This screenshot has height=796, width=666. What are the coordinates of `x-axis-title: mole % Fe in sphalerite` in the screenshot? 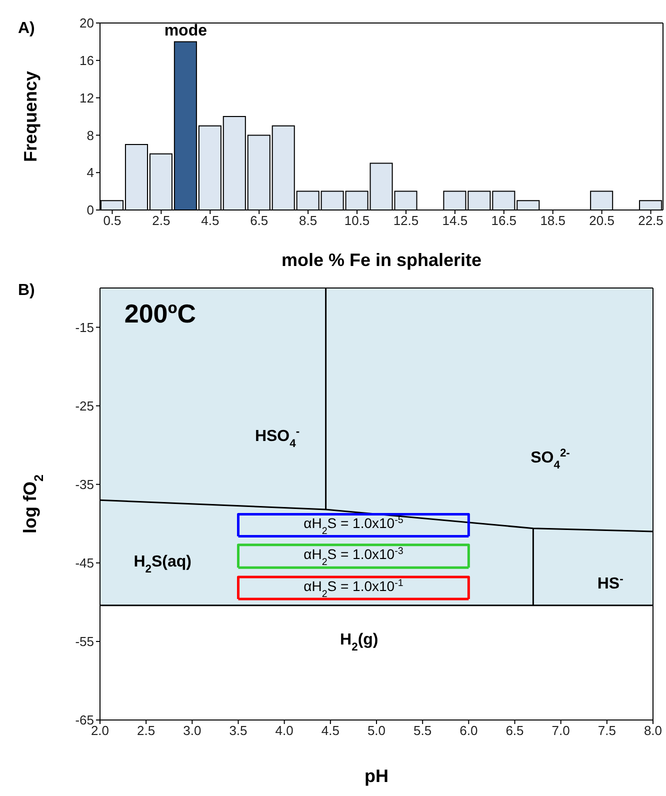 It's located at (381, 260).